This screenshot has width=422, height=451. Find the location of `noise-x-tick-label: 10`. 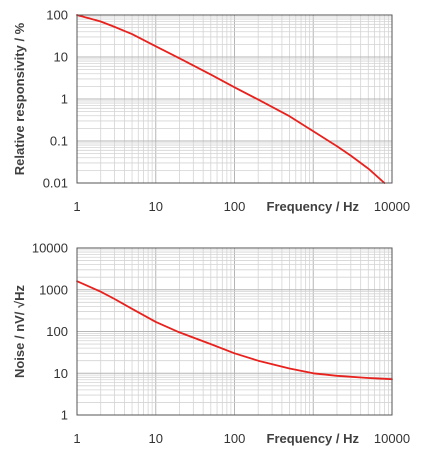

noise-x-tick-label: 10 is located at coordinates (156, 438).